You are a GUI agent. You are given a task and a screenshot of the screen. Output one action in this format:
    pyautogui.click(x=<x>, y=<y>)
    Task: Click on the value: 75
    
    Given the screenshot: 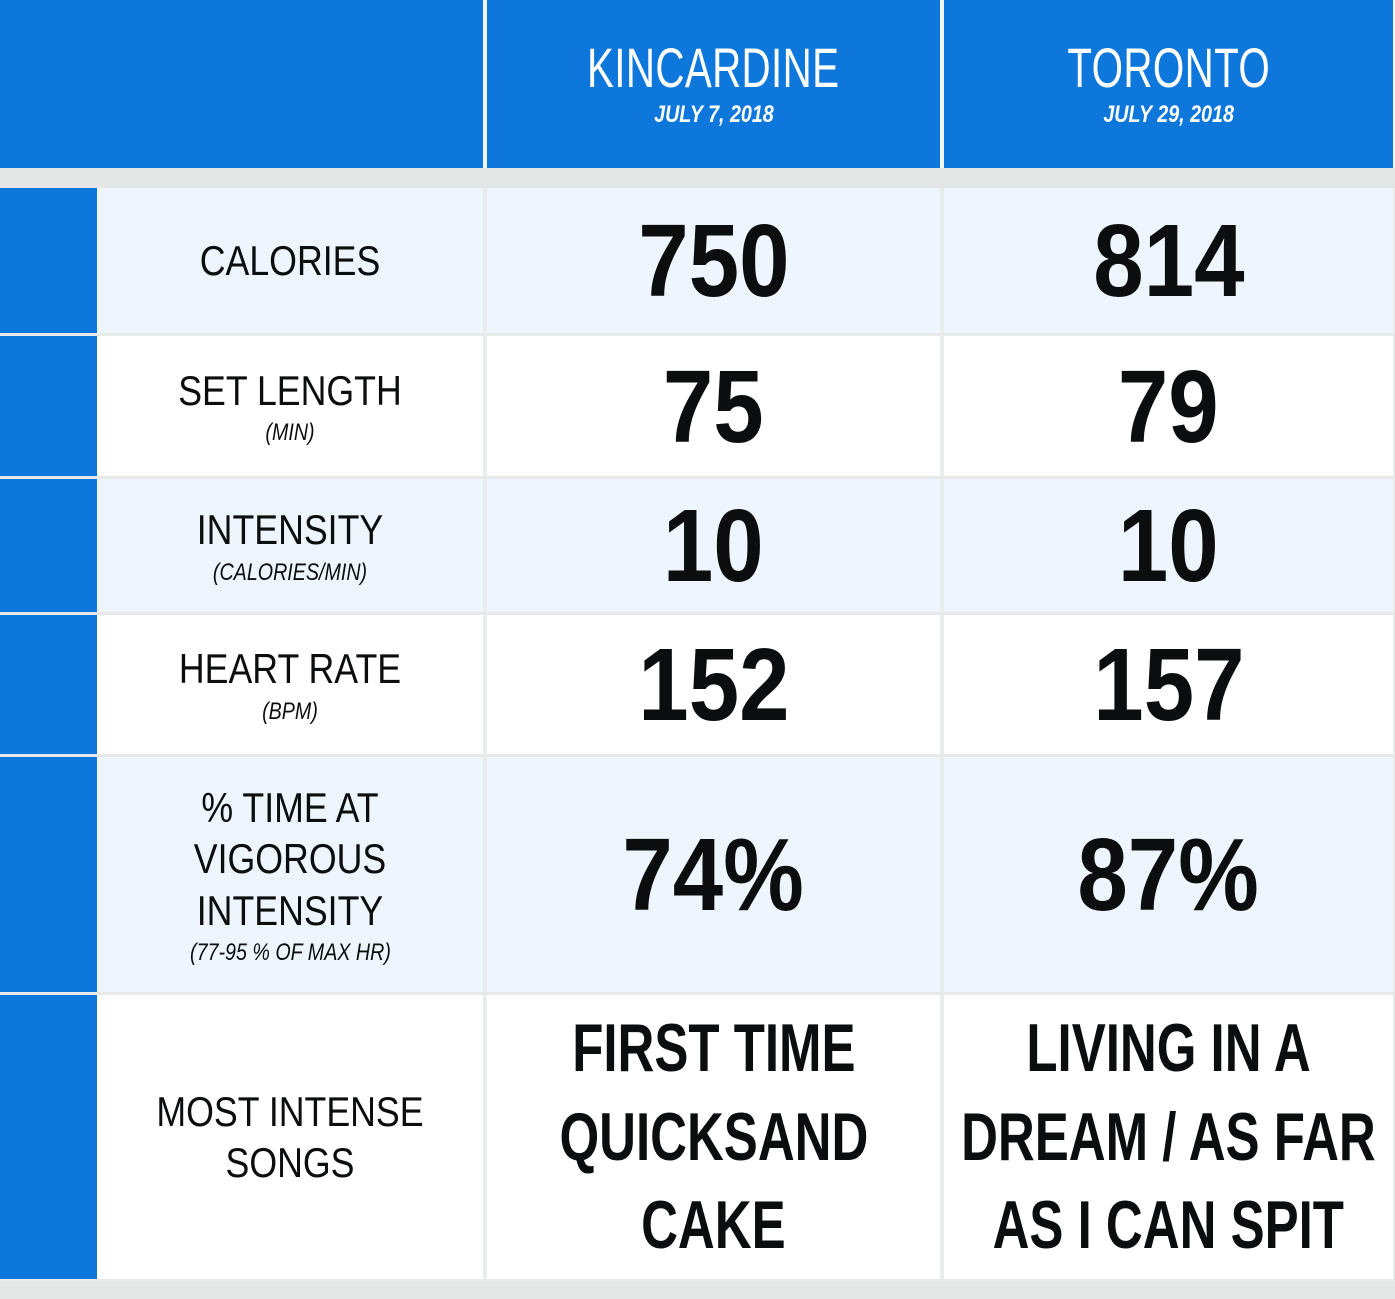 What is the action you would take?
    pyautogui.click(x=713, y=406)
    